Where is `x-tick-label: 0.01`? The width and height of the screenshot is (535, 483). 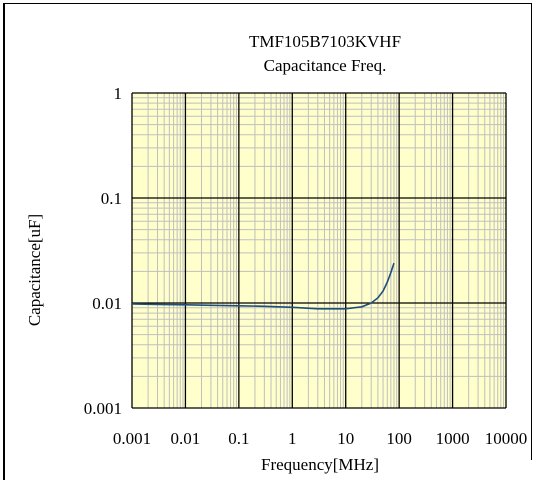
x-tick-label: 0.01 is located at coordinates (186, 438).